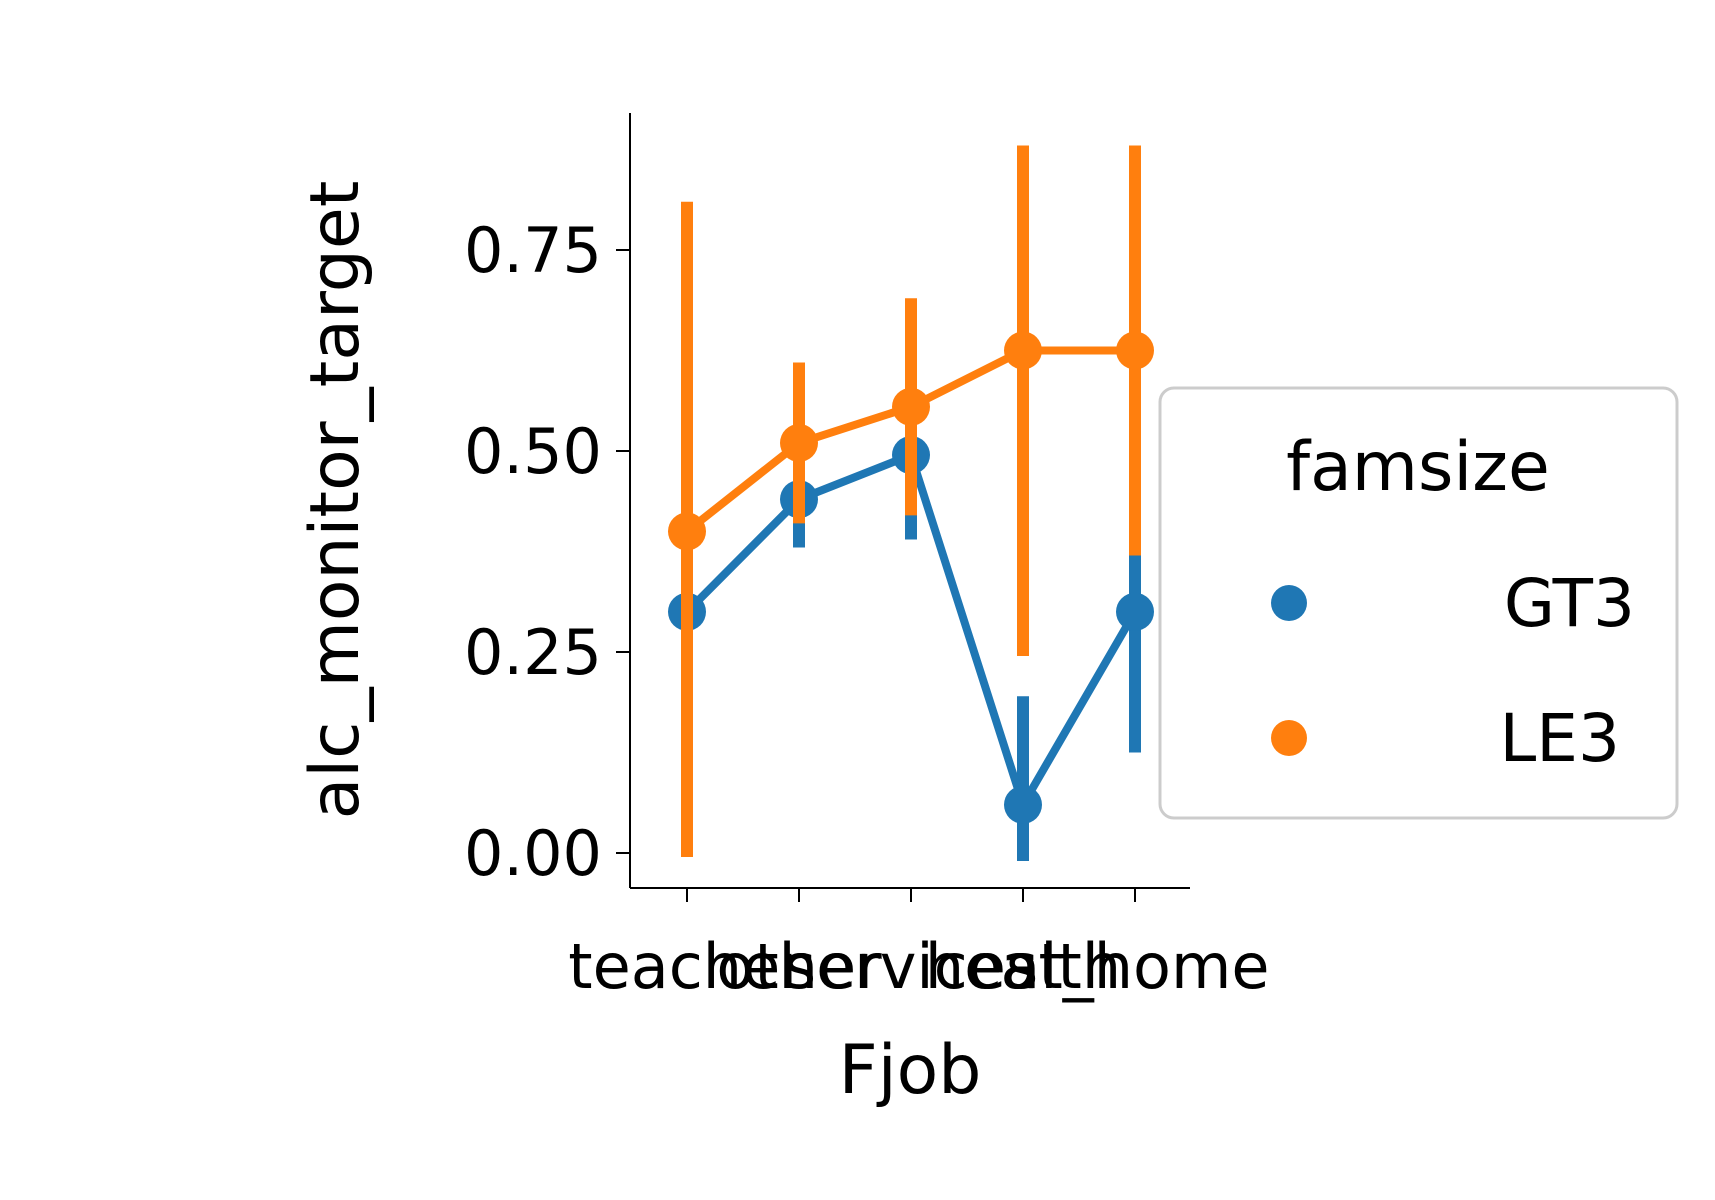 Image resolution: width=1715 pixels, height=1200 pixels. Describe the element at coordinates (1023, 966) in the screenshot. I see `x-tick-label: health` at that location.